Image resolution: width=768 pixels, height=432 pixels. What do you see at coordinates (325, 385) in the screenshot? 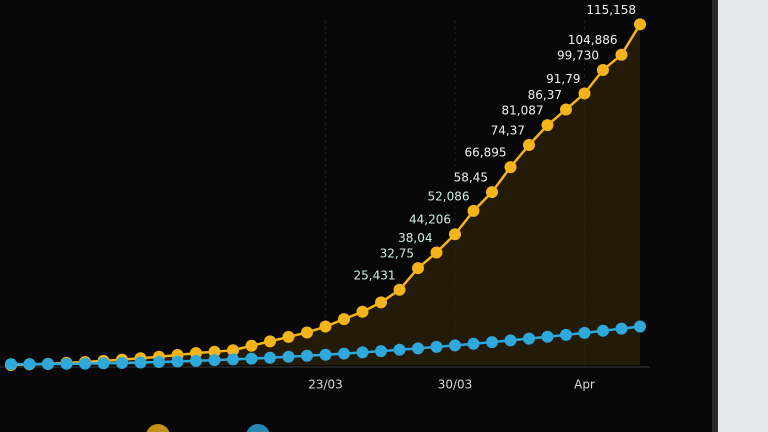
I see `x-tick-label: 23/03` at bounding box center [325, 385].